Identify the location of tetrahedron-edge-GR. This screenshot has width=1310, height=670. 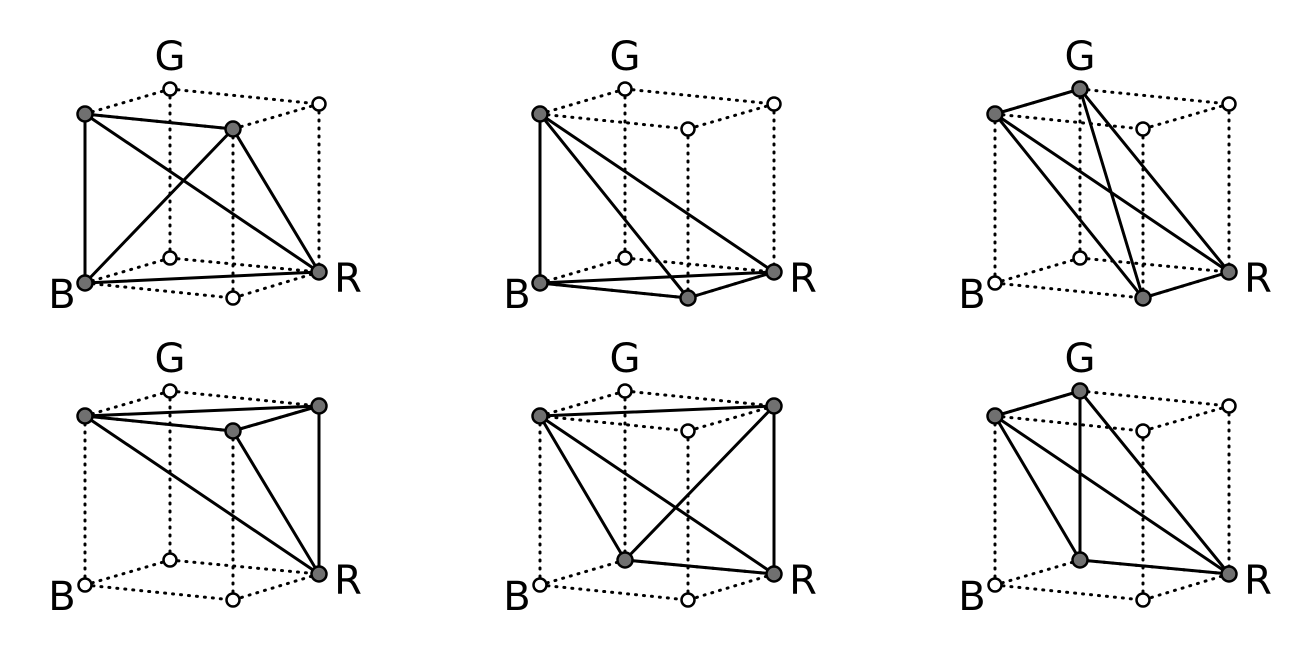
(1154, 482).